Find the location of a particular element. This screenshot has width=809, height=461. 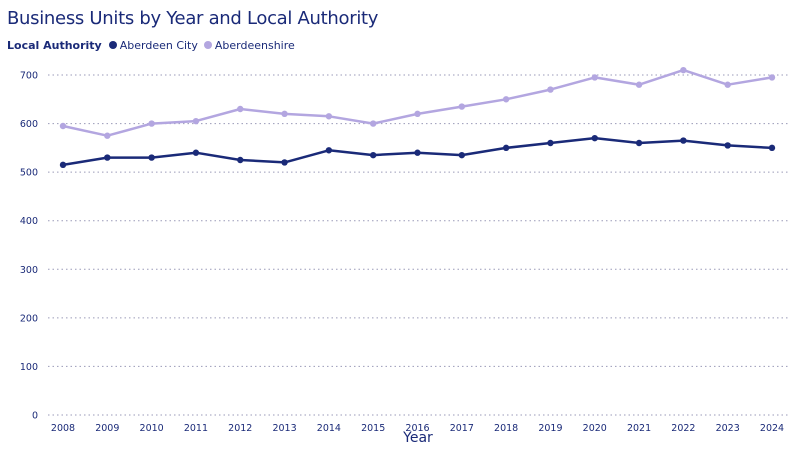

x-tick-label: 2008 is located at coordinates (63, 428).